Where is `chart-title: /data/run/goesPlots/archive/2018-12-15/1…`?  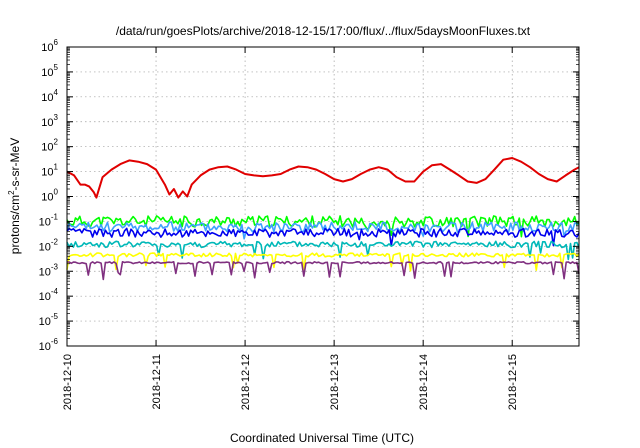 chart-title: /data/run/goesPlots/archive/2018-12-15/1… is located at coordinates (323, 31).